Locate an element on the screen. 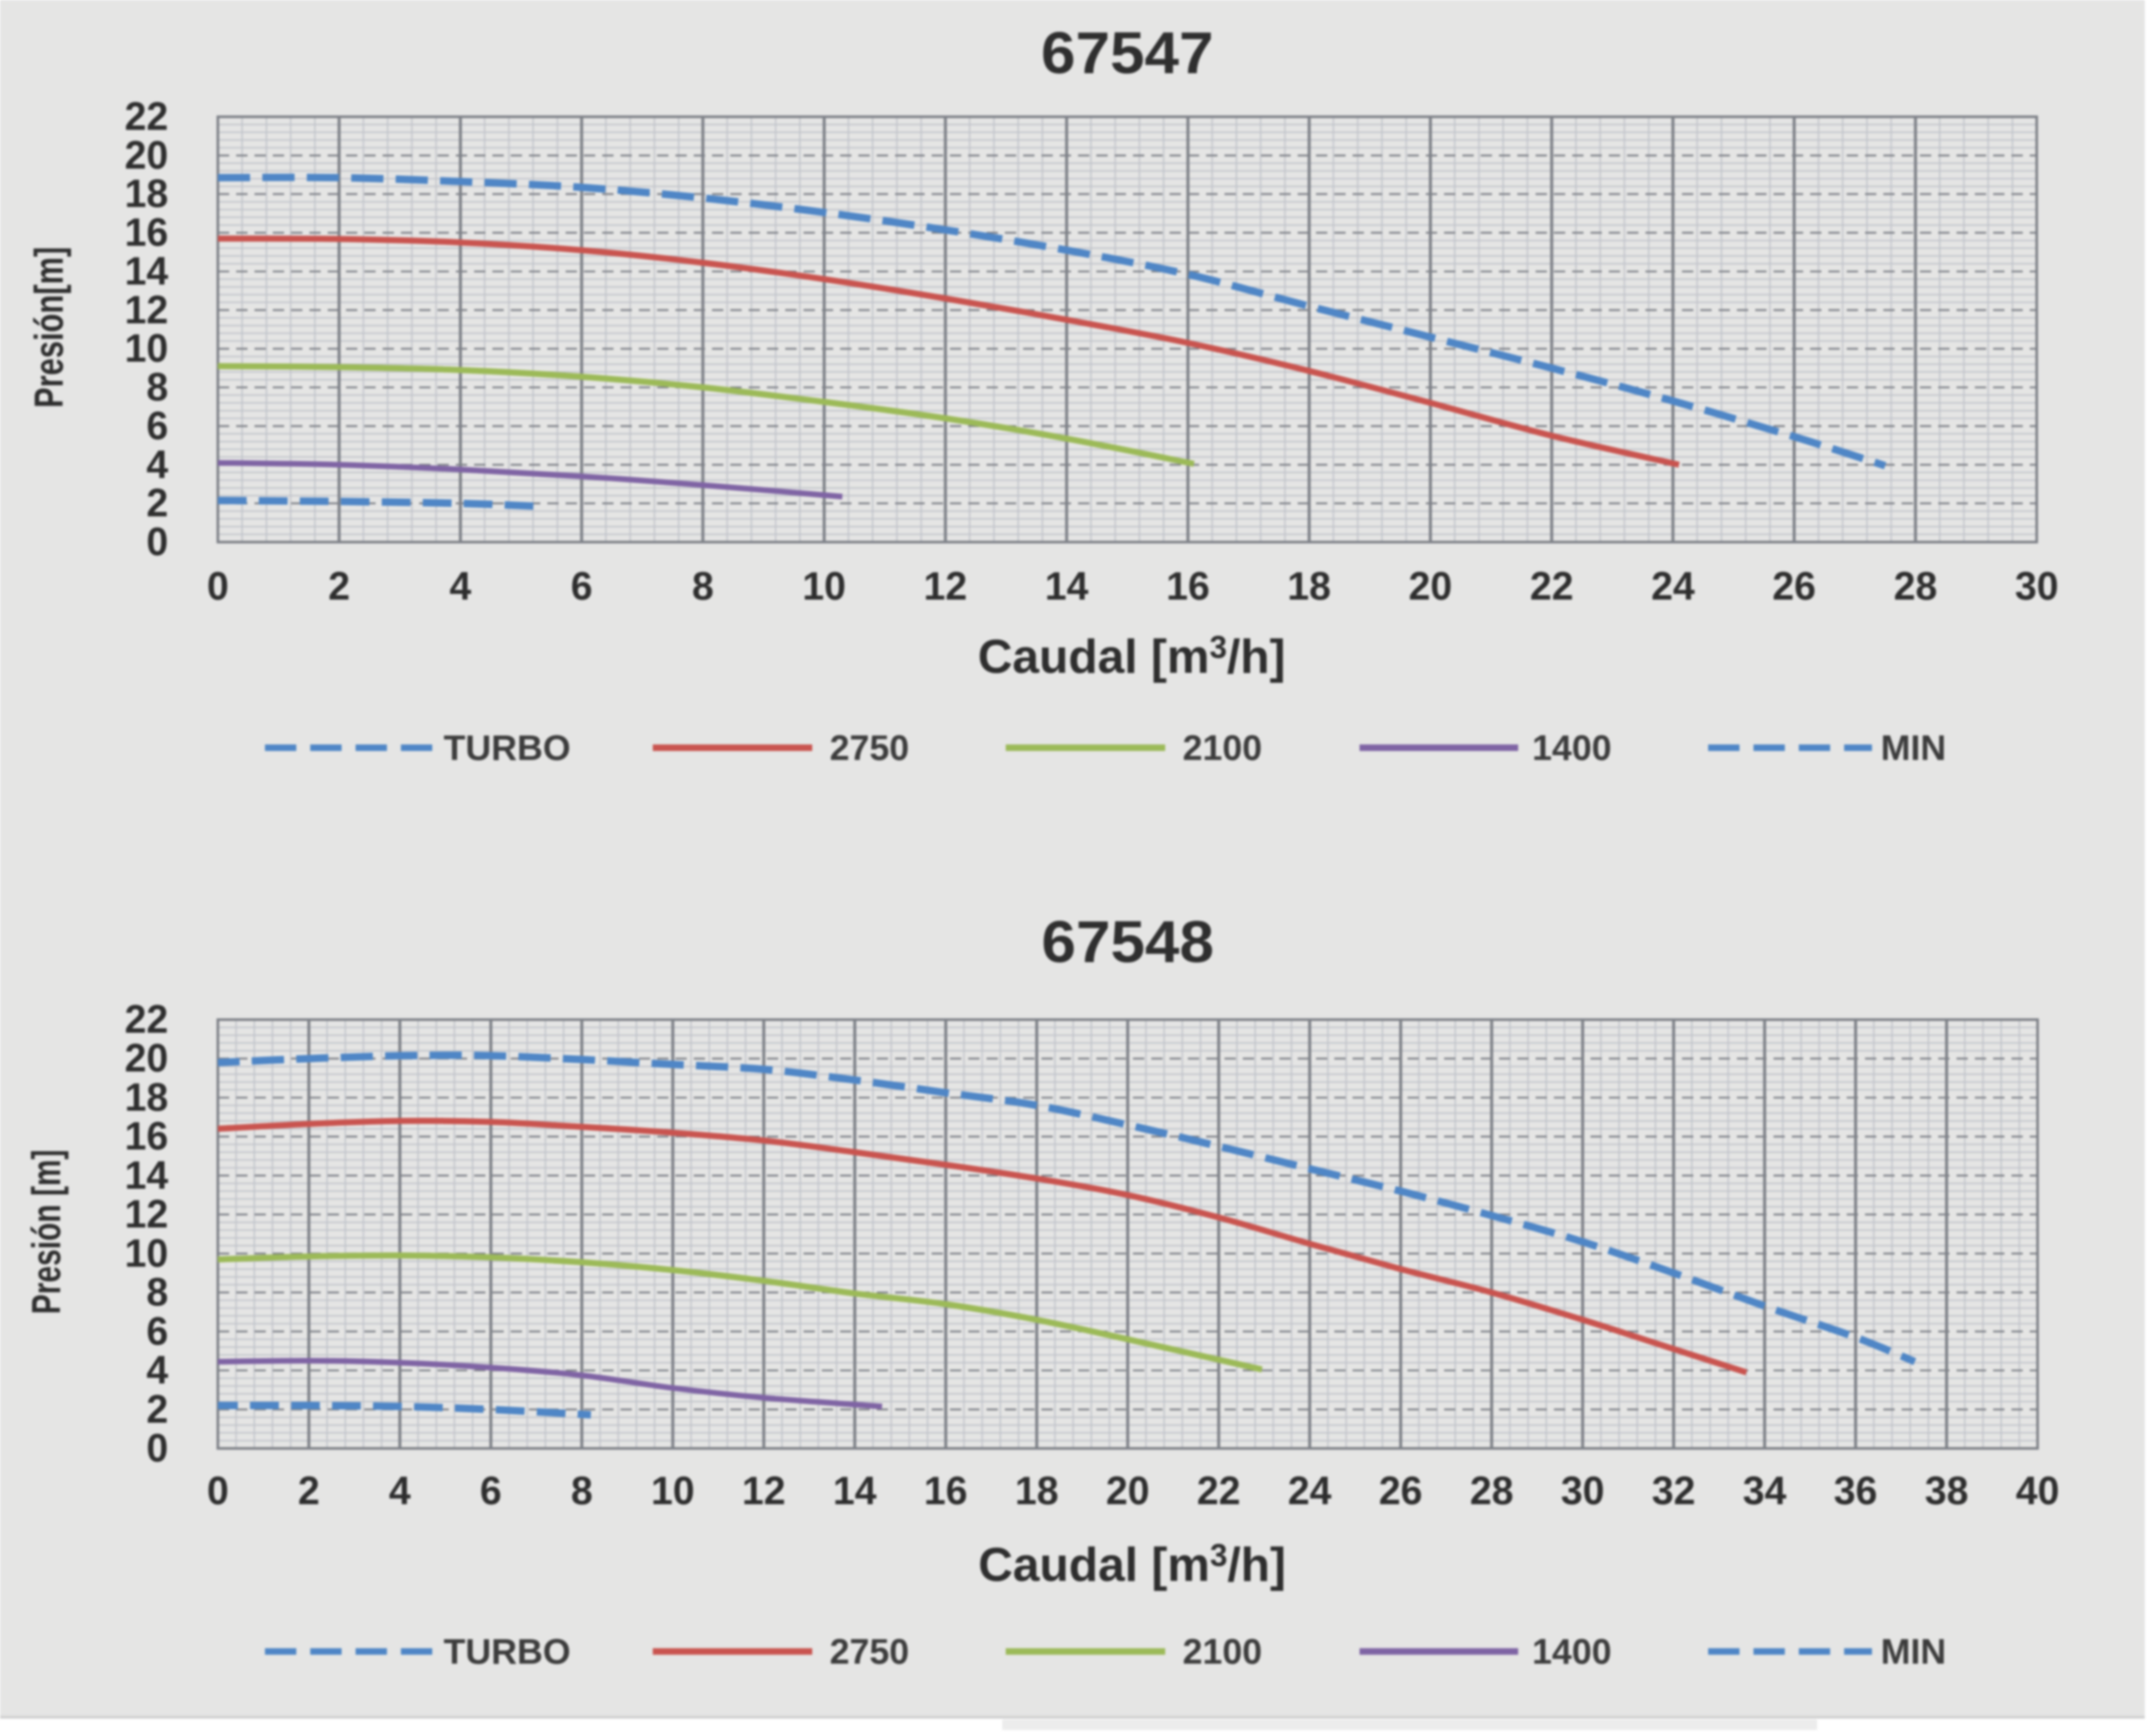  svg-text: 34 is located at coordinates (1765, 1490).